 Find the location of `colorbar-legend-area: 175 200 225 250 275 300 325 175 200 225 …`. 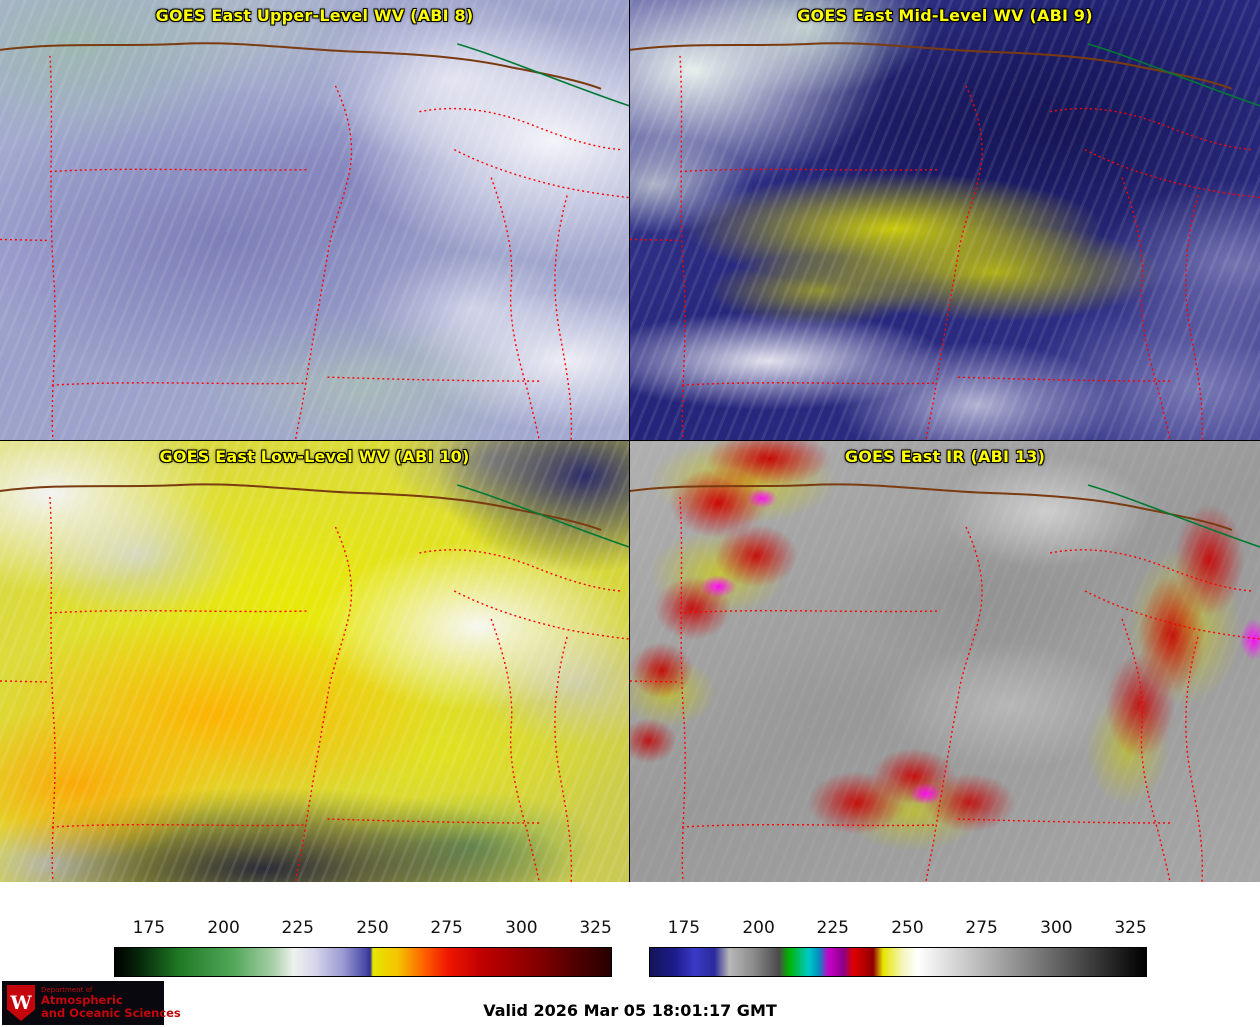

colorbar-legend-area: 175 200 225 250 275 300 325 175 200 225 … is located at coordinates (630, 954).